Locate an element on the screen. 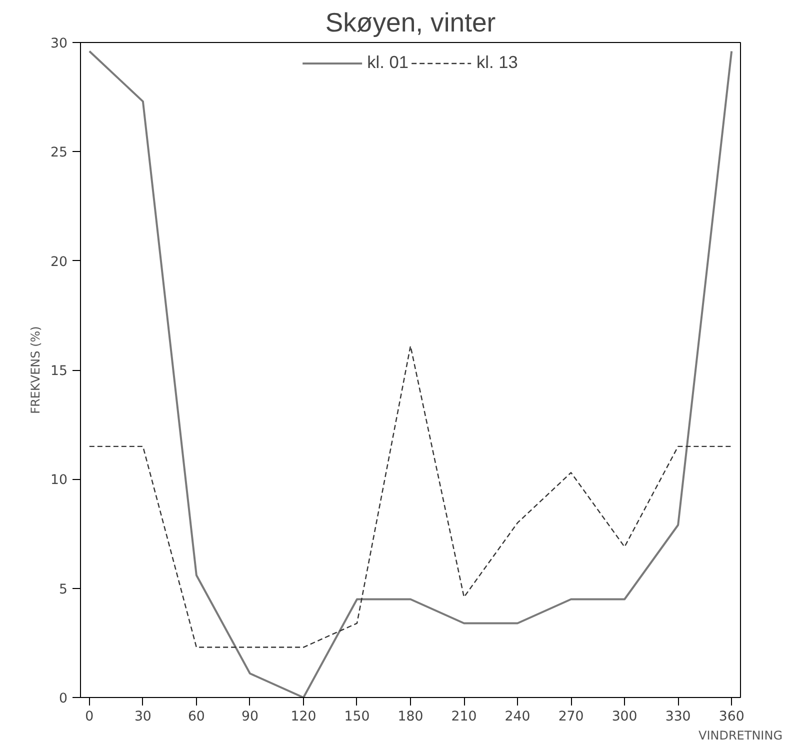  y-tick-label: 30 is located at coordinates (59, 44).